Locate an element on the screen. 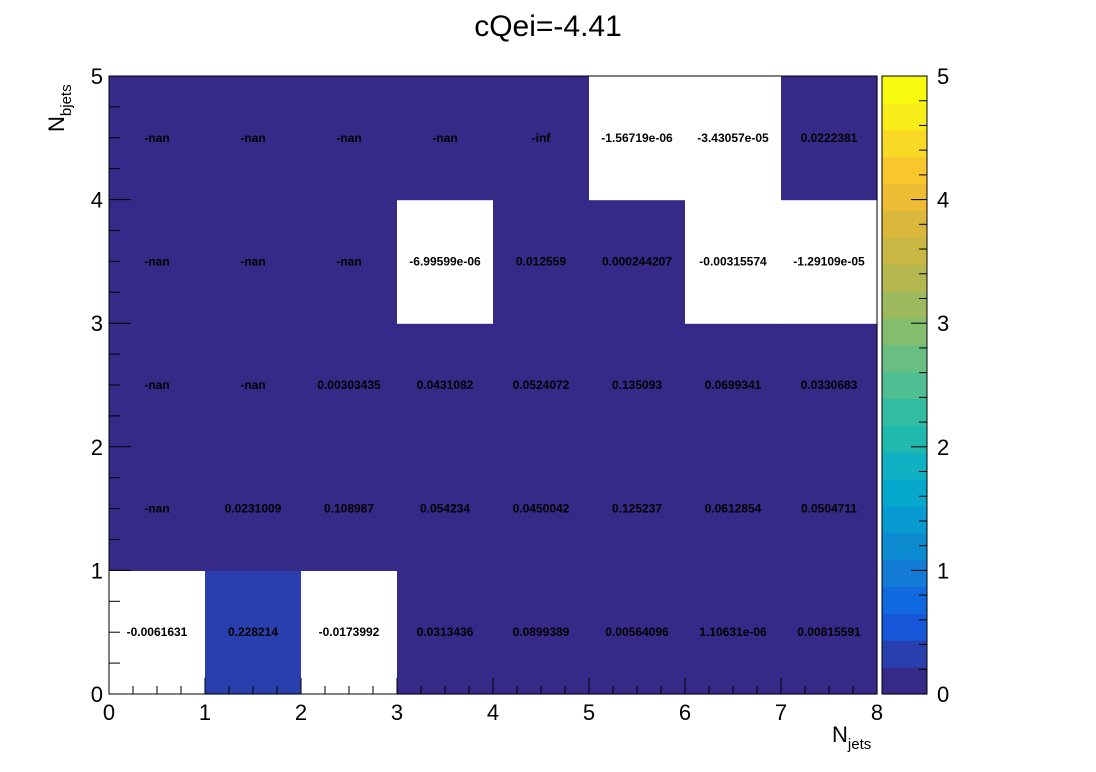  cell-value-label: 0.0313436 is located at coordinates (445, 632).